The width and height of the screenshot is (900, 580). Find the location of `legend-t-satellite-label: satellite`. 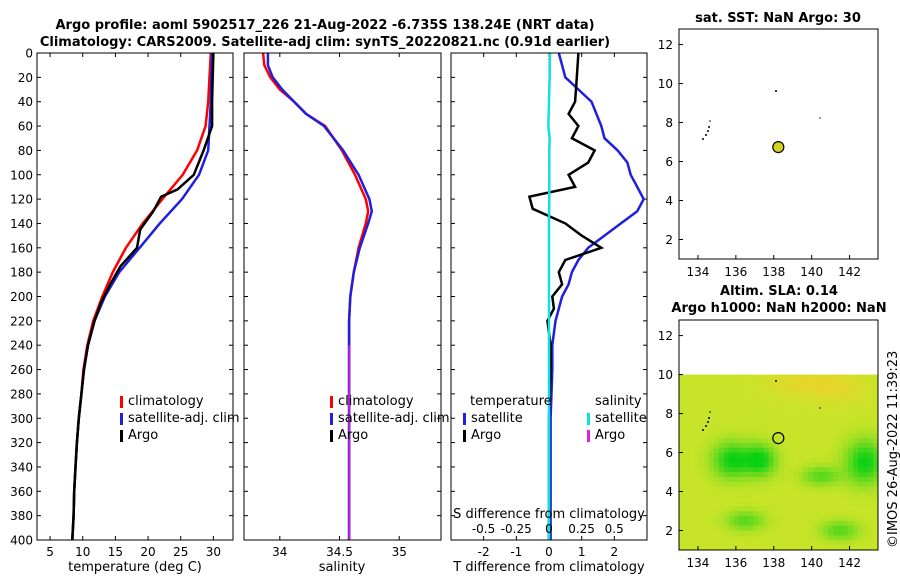

legend-t-satellite-label: satellite is located at coordinates (497, 418).